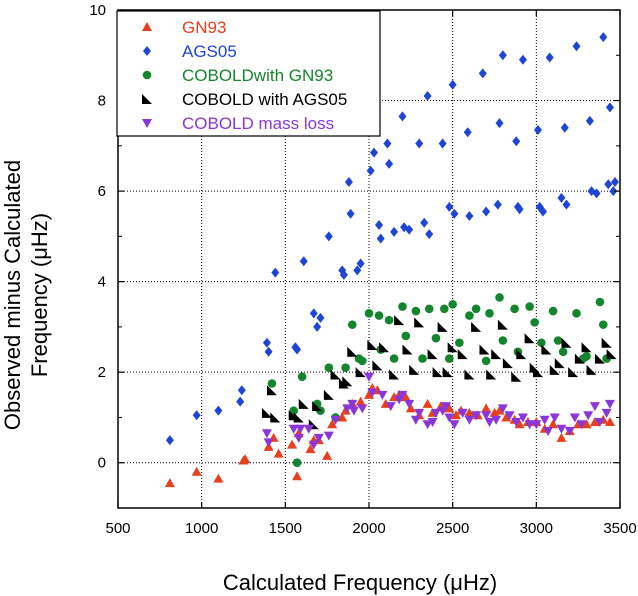 The height and width of the screenshot is (596, 638). Describe the element at coordinates (257, 75) in the screenshot. I see `legend-label: COBOLDwith GN93` at that location.